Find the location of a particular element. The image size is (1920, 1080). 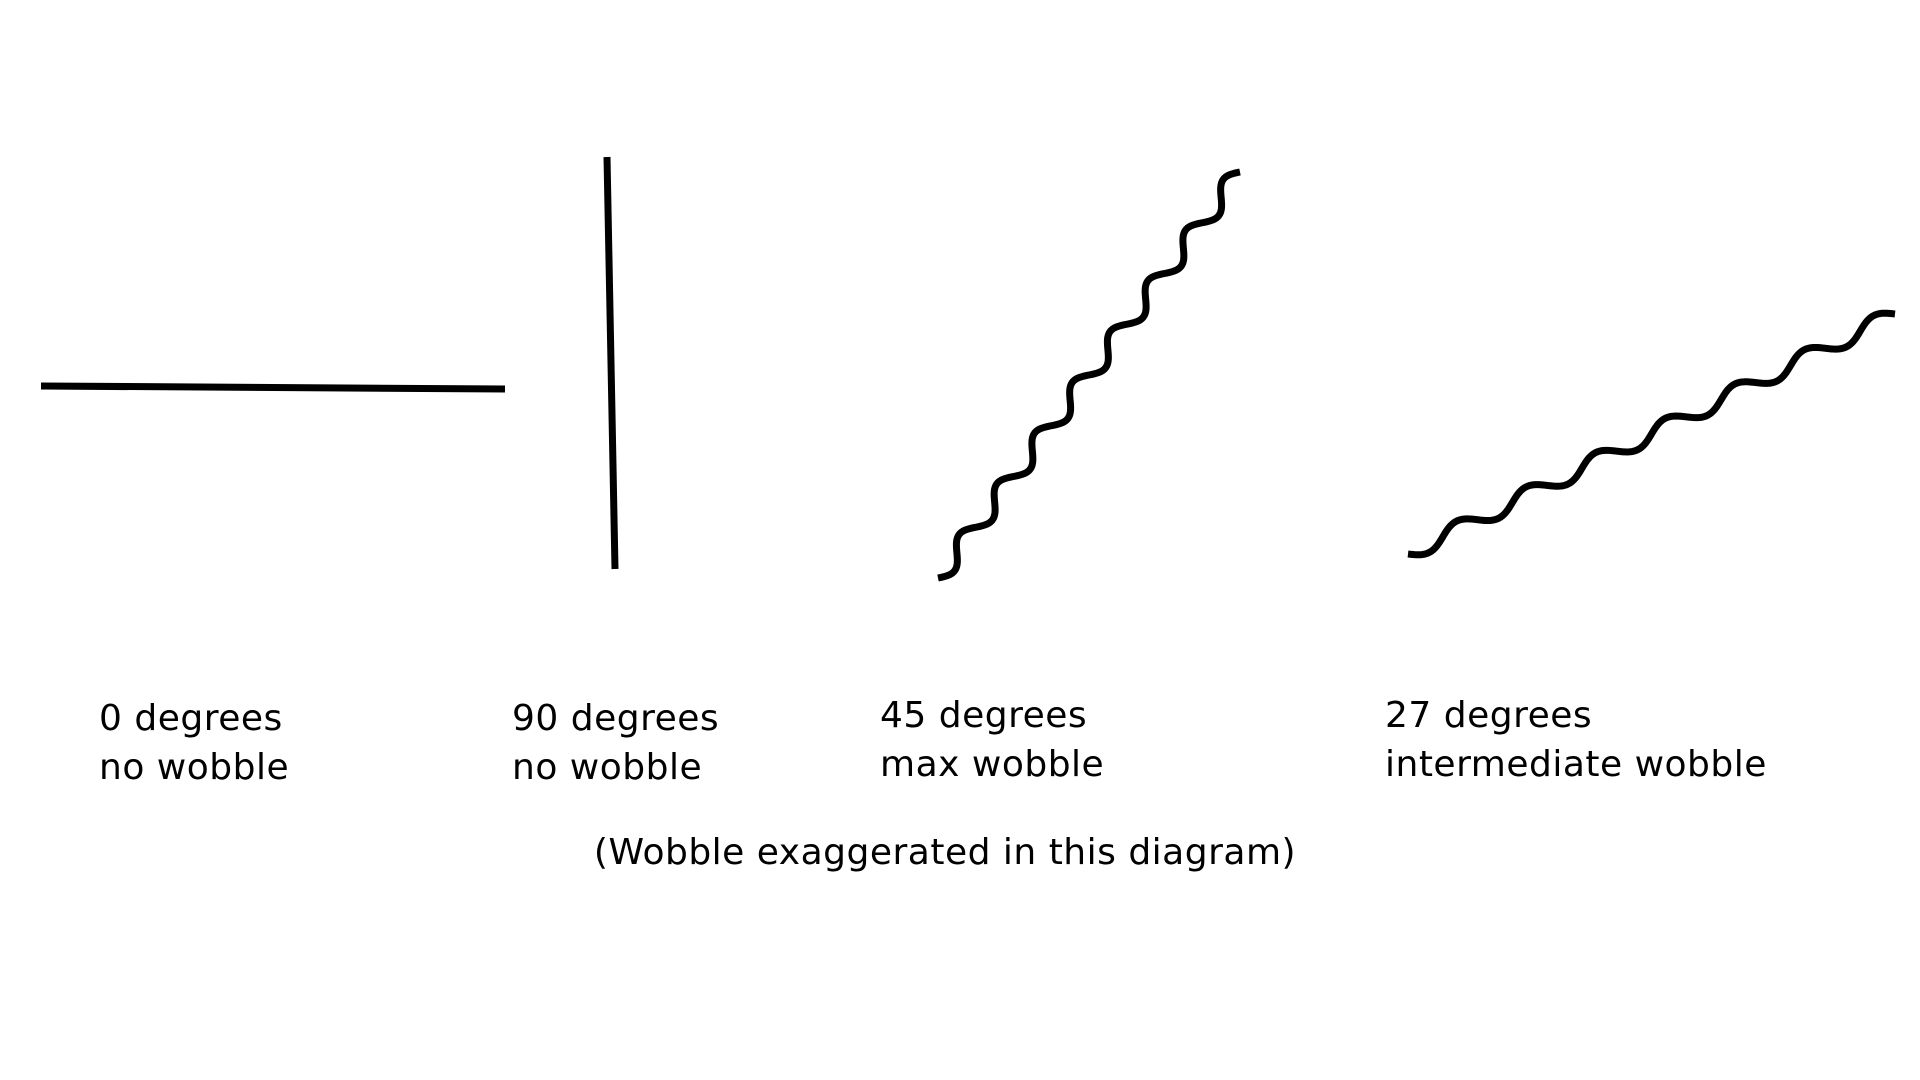

angle-label: 90 degrees is located at coordinates (616, 718).